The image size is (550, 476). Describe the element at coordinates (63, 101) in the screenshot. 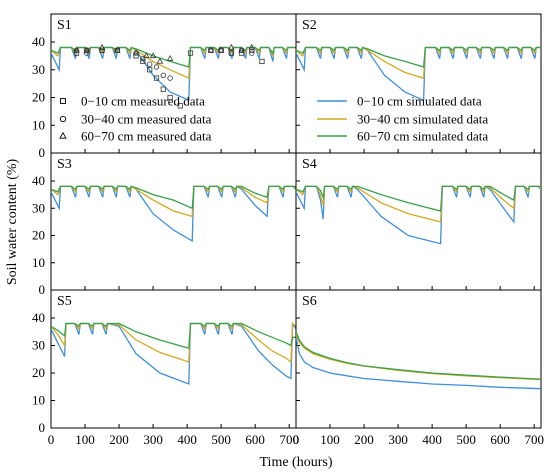

I see `legend-marker-square` at that location.